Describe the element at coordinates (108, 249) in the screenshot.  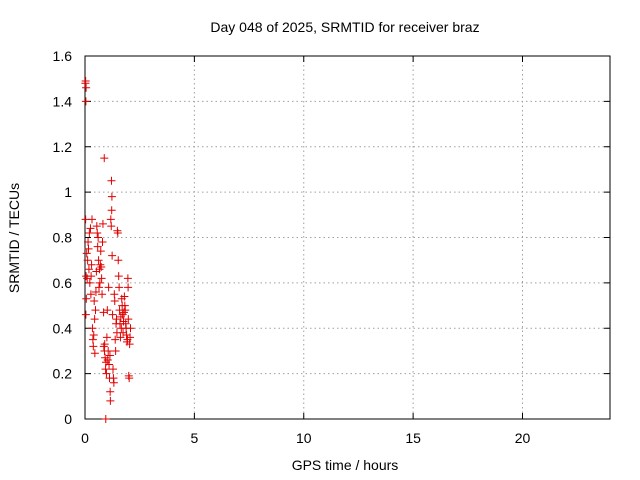
I see `data-points` at that location.